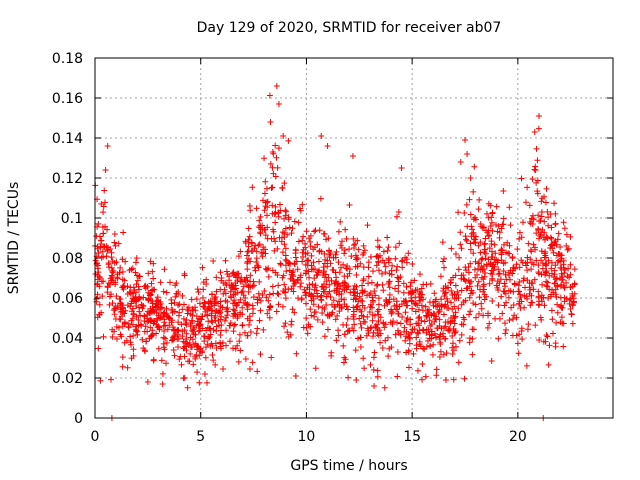 This screenshot has height=480, width=640. What do you see at coordinates (78, 419) in the screenshot?
I see `y-tick-label: 0` at bounding box center [78, 419].